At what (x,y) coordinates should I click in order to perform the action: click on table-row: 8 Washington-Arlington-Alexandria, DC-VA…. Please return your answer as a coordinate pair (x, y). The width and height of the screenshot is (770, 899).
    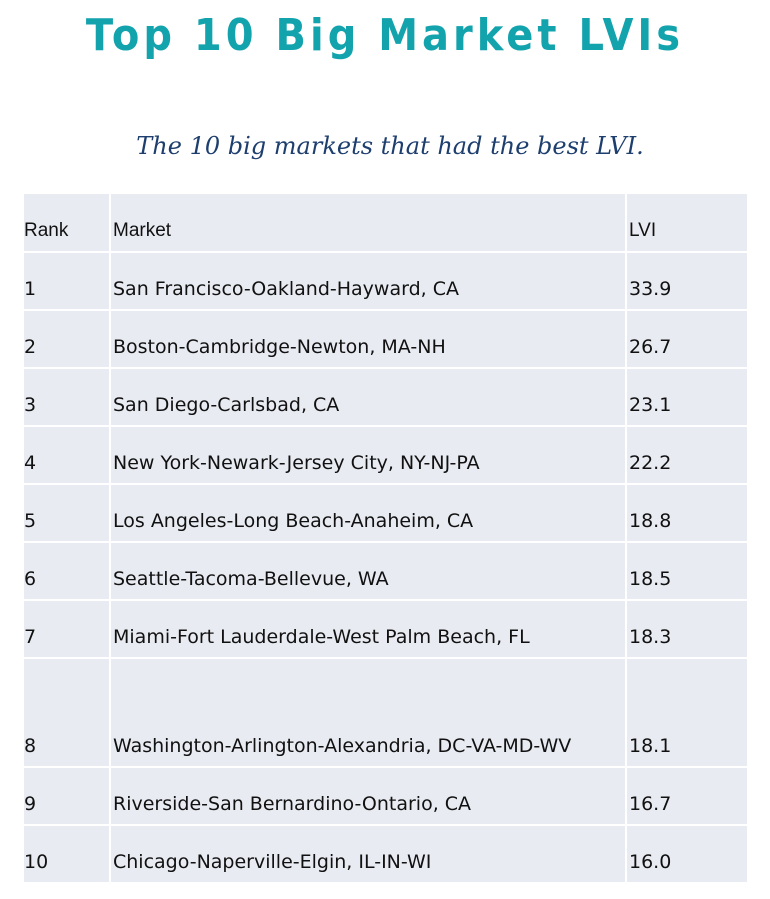
    Looking at the image, I should click on (385, 713).